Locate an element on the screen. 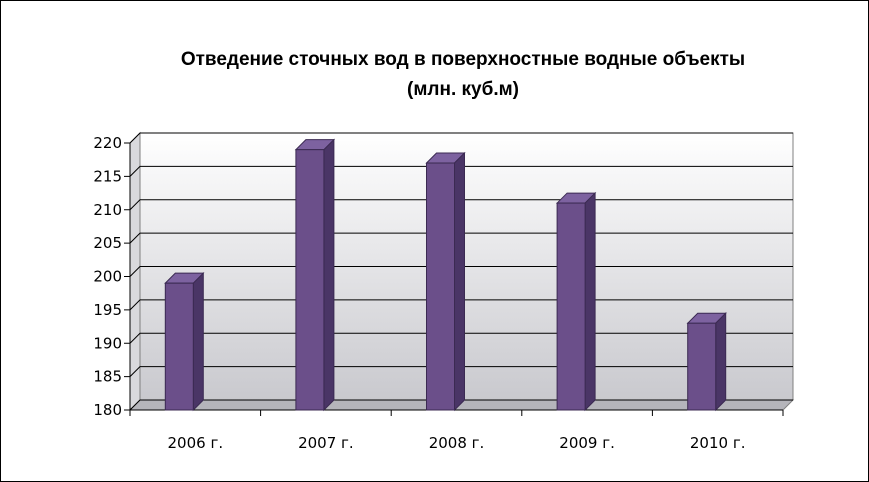  y-tick-label: 210 is located at coordinates (107, 210).